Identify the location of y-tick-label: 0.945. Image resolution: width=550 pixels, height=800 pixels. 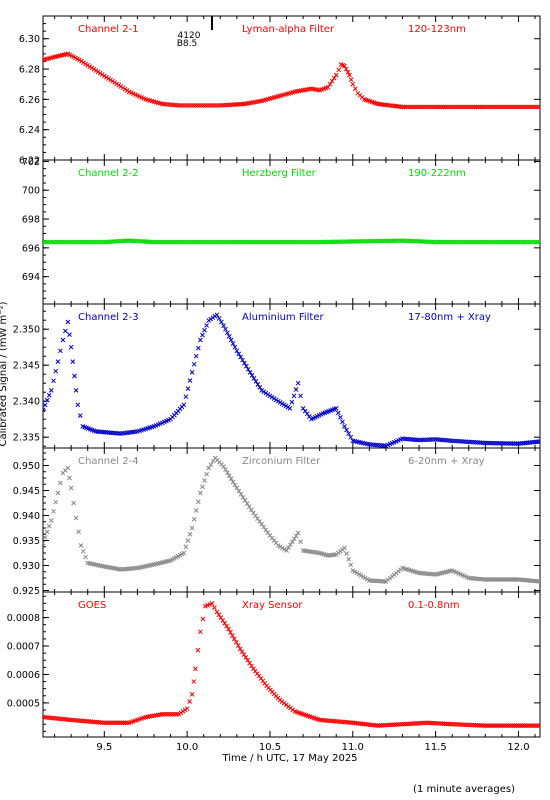
(26, 491).